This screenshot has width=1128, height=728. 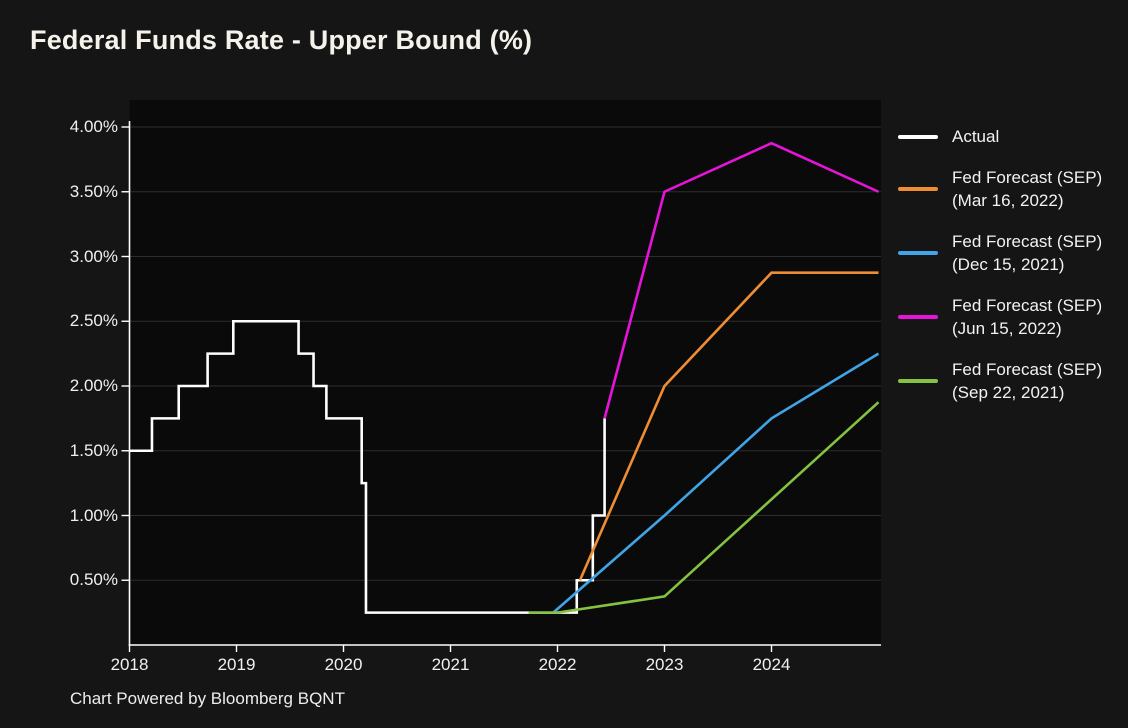 What do you see at coordinates (771, 664) in the screenshot?
I see `x-tick-label: 2024` at bounding box center [771, 664].